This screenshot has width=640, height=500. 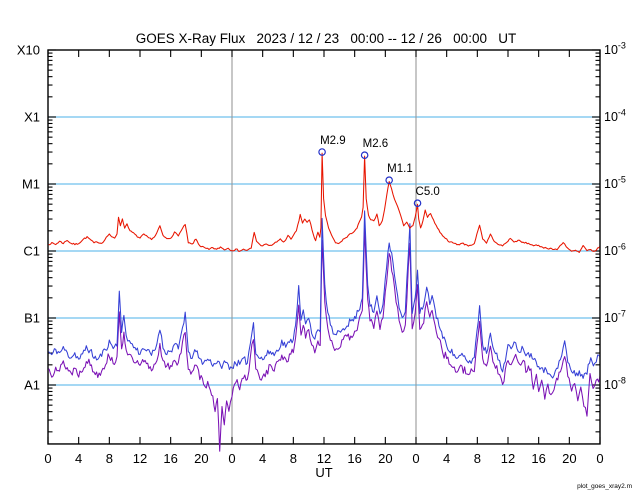 What do you see at coordinates (615, 250) in the screenshot?
I see `y-axis-exponent-label: 10⁻⁶` at bounding box center [615, 250].